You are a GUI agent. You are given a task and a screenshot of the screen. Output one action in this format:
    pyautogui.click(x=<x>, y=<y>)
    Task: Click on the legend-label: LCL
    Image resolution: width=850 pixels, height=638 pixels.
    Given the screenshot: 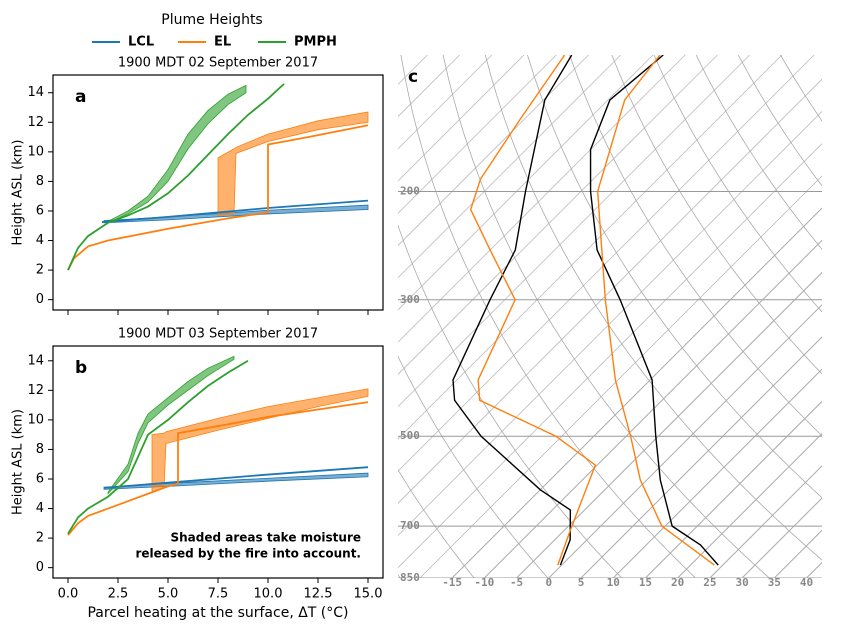 What is the action you would take?
    pyautogui.click(x=141, y=42)
    